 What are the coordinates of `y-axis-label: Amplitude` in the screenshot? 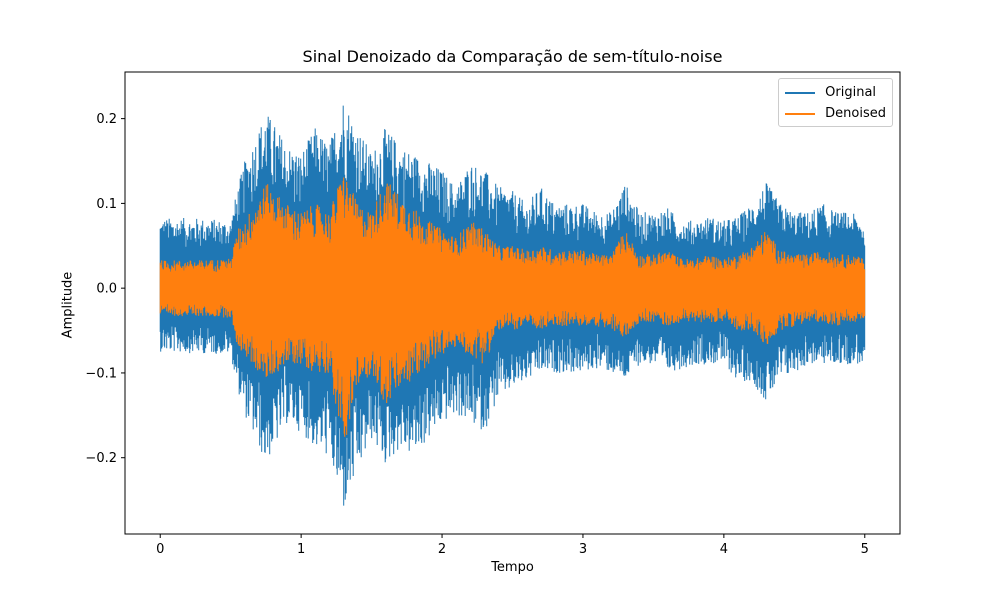 It's located at (68, 305).